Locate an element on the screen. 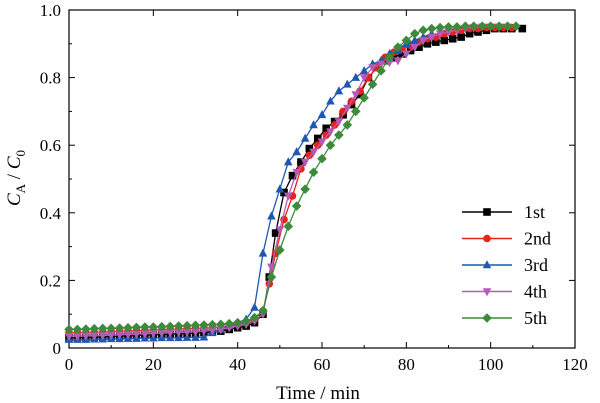 The image size is (600, 403). y-axis-label-sub2: 0 is located at coordinates (20, 153).